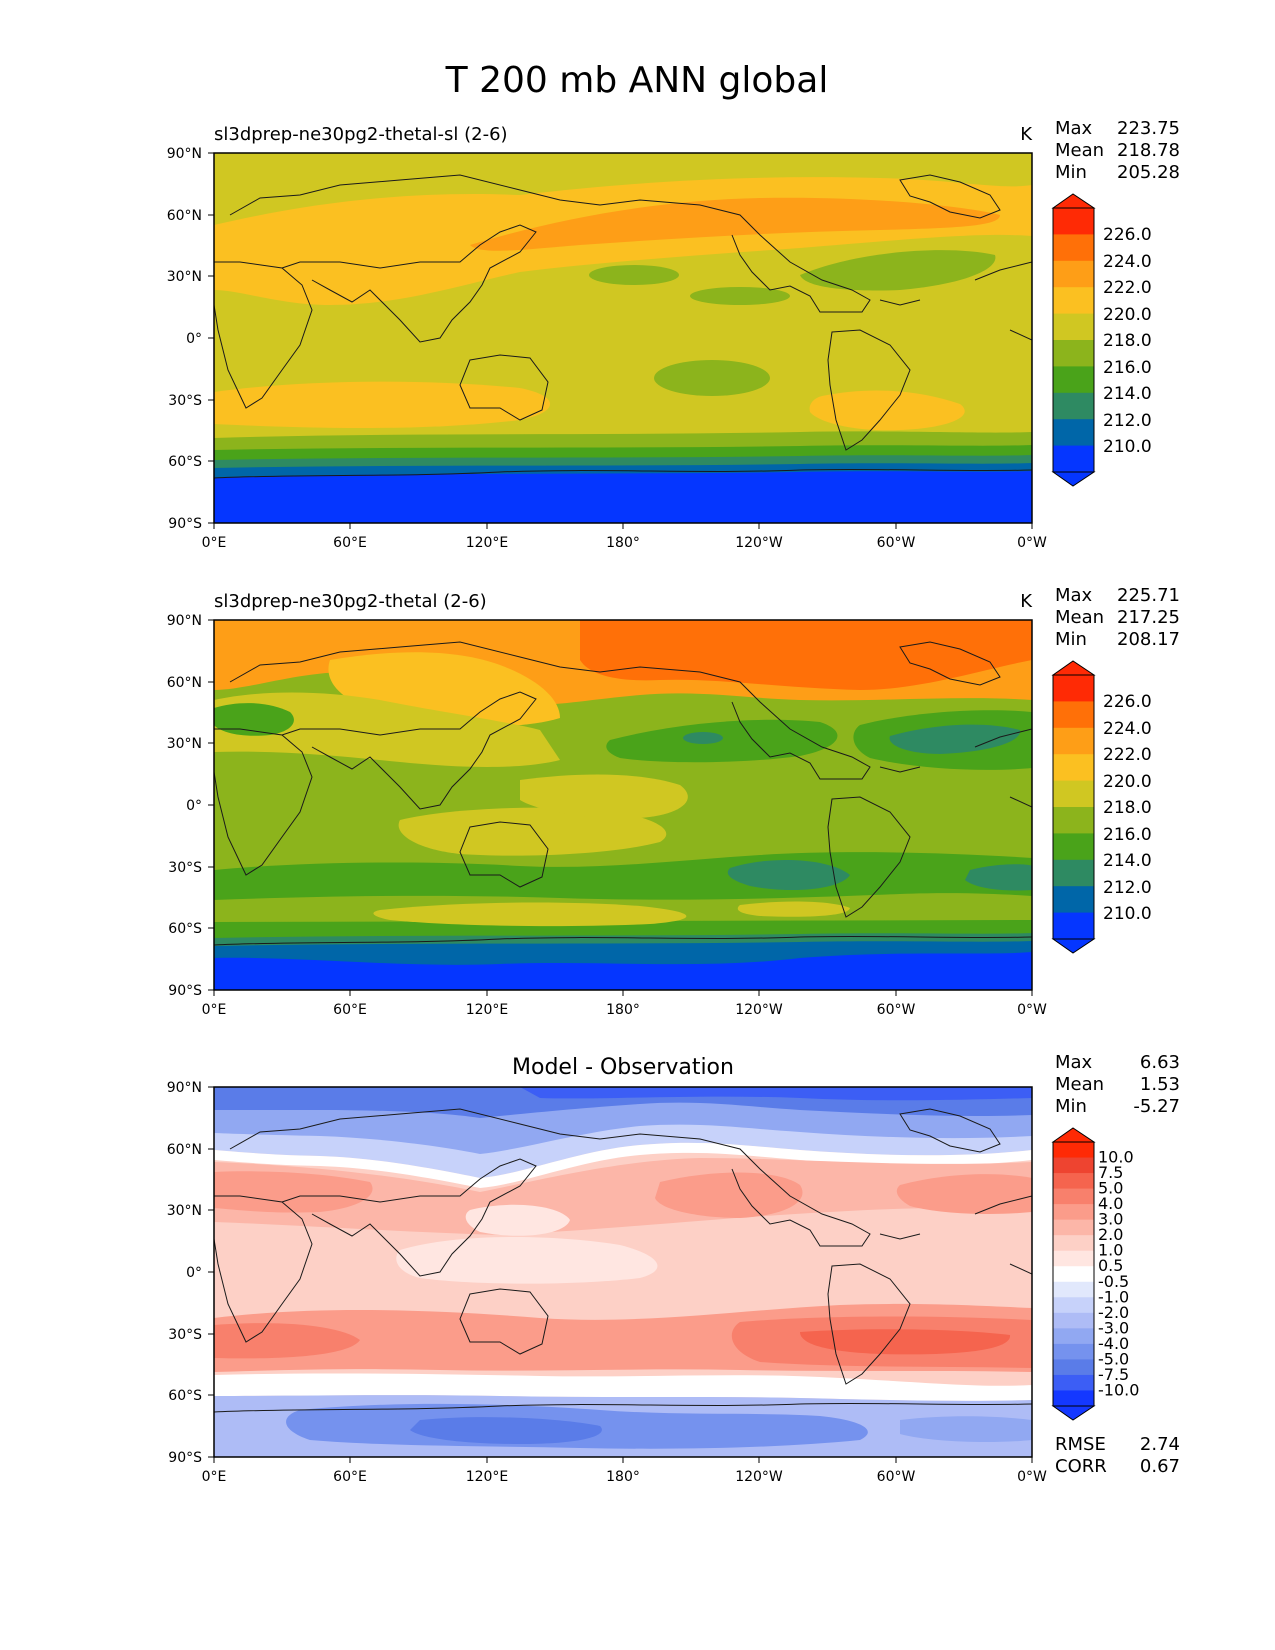 The width and height of the screenshot is (1275, 1650). What do you see at coordinates (1113, 1343) in the screenshot?
I see `cb-tick: -4.0` at bounding box center [1113, 1343].